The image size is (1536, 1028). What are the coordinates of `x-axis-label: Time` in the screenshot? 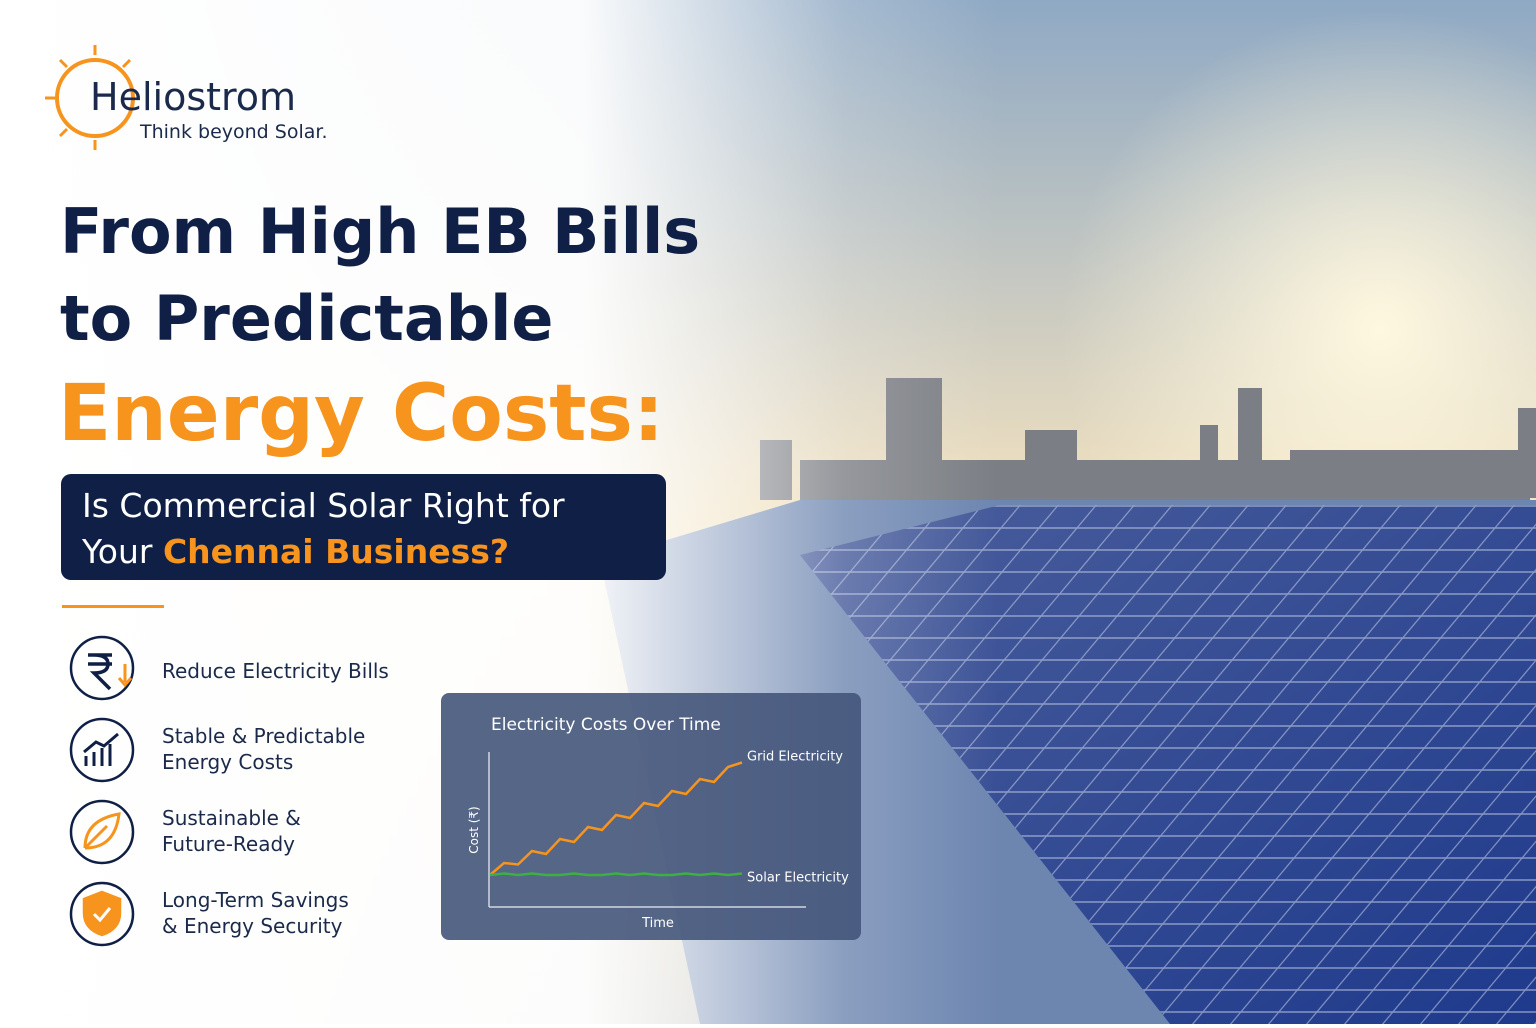 It's located at (657, 923).